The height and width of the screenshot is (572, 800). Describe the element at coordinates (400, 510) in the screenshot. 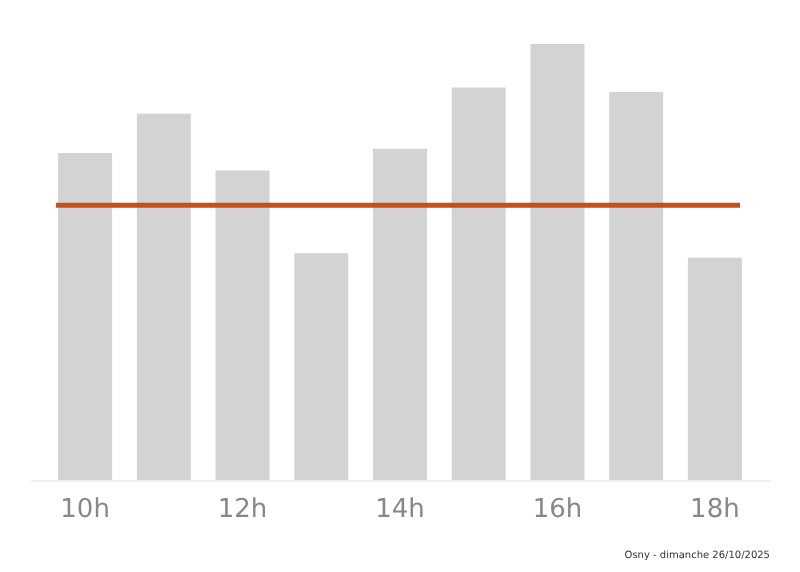

I see `x-tick-label: 14h` at that location.